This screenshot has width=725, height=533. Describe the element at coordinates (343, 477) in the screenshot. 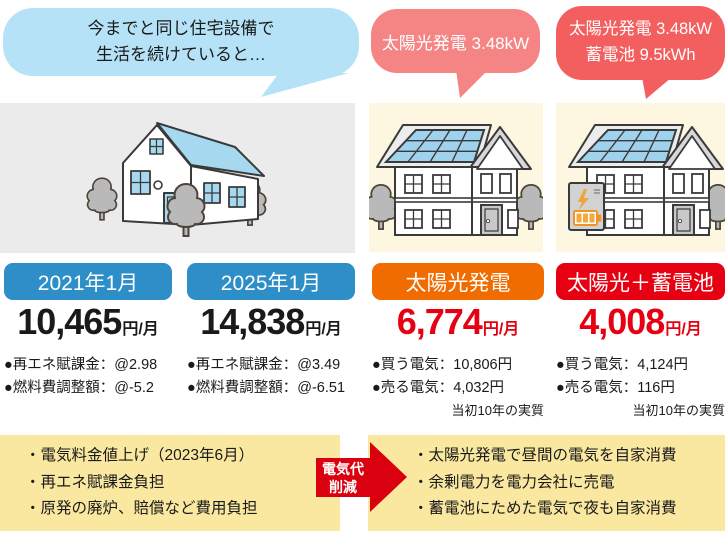

I see `cost-reduction-label: 電気代 削減` at that location.